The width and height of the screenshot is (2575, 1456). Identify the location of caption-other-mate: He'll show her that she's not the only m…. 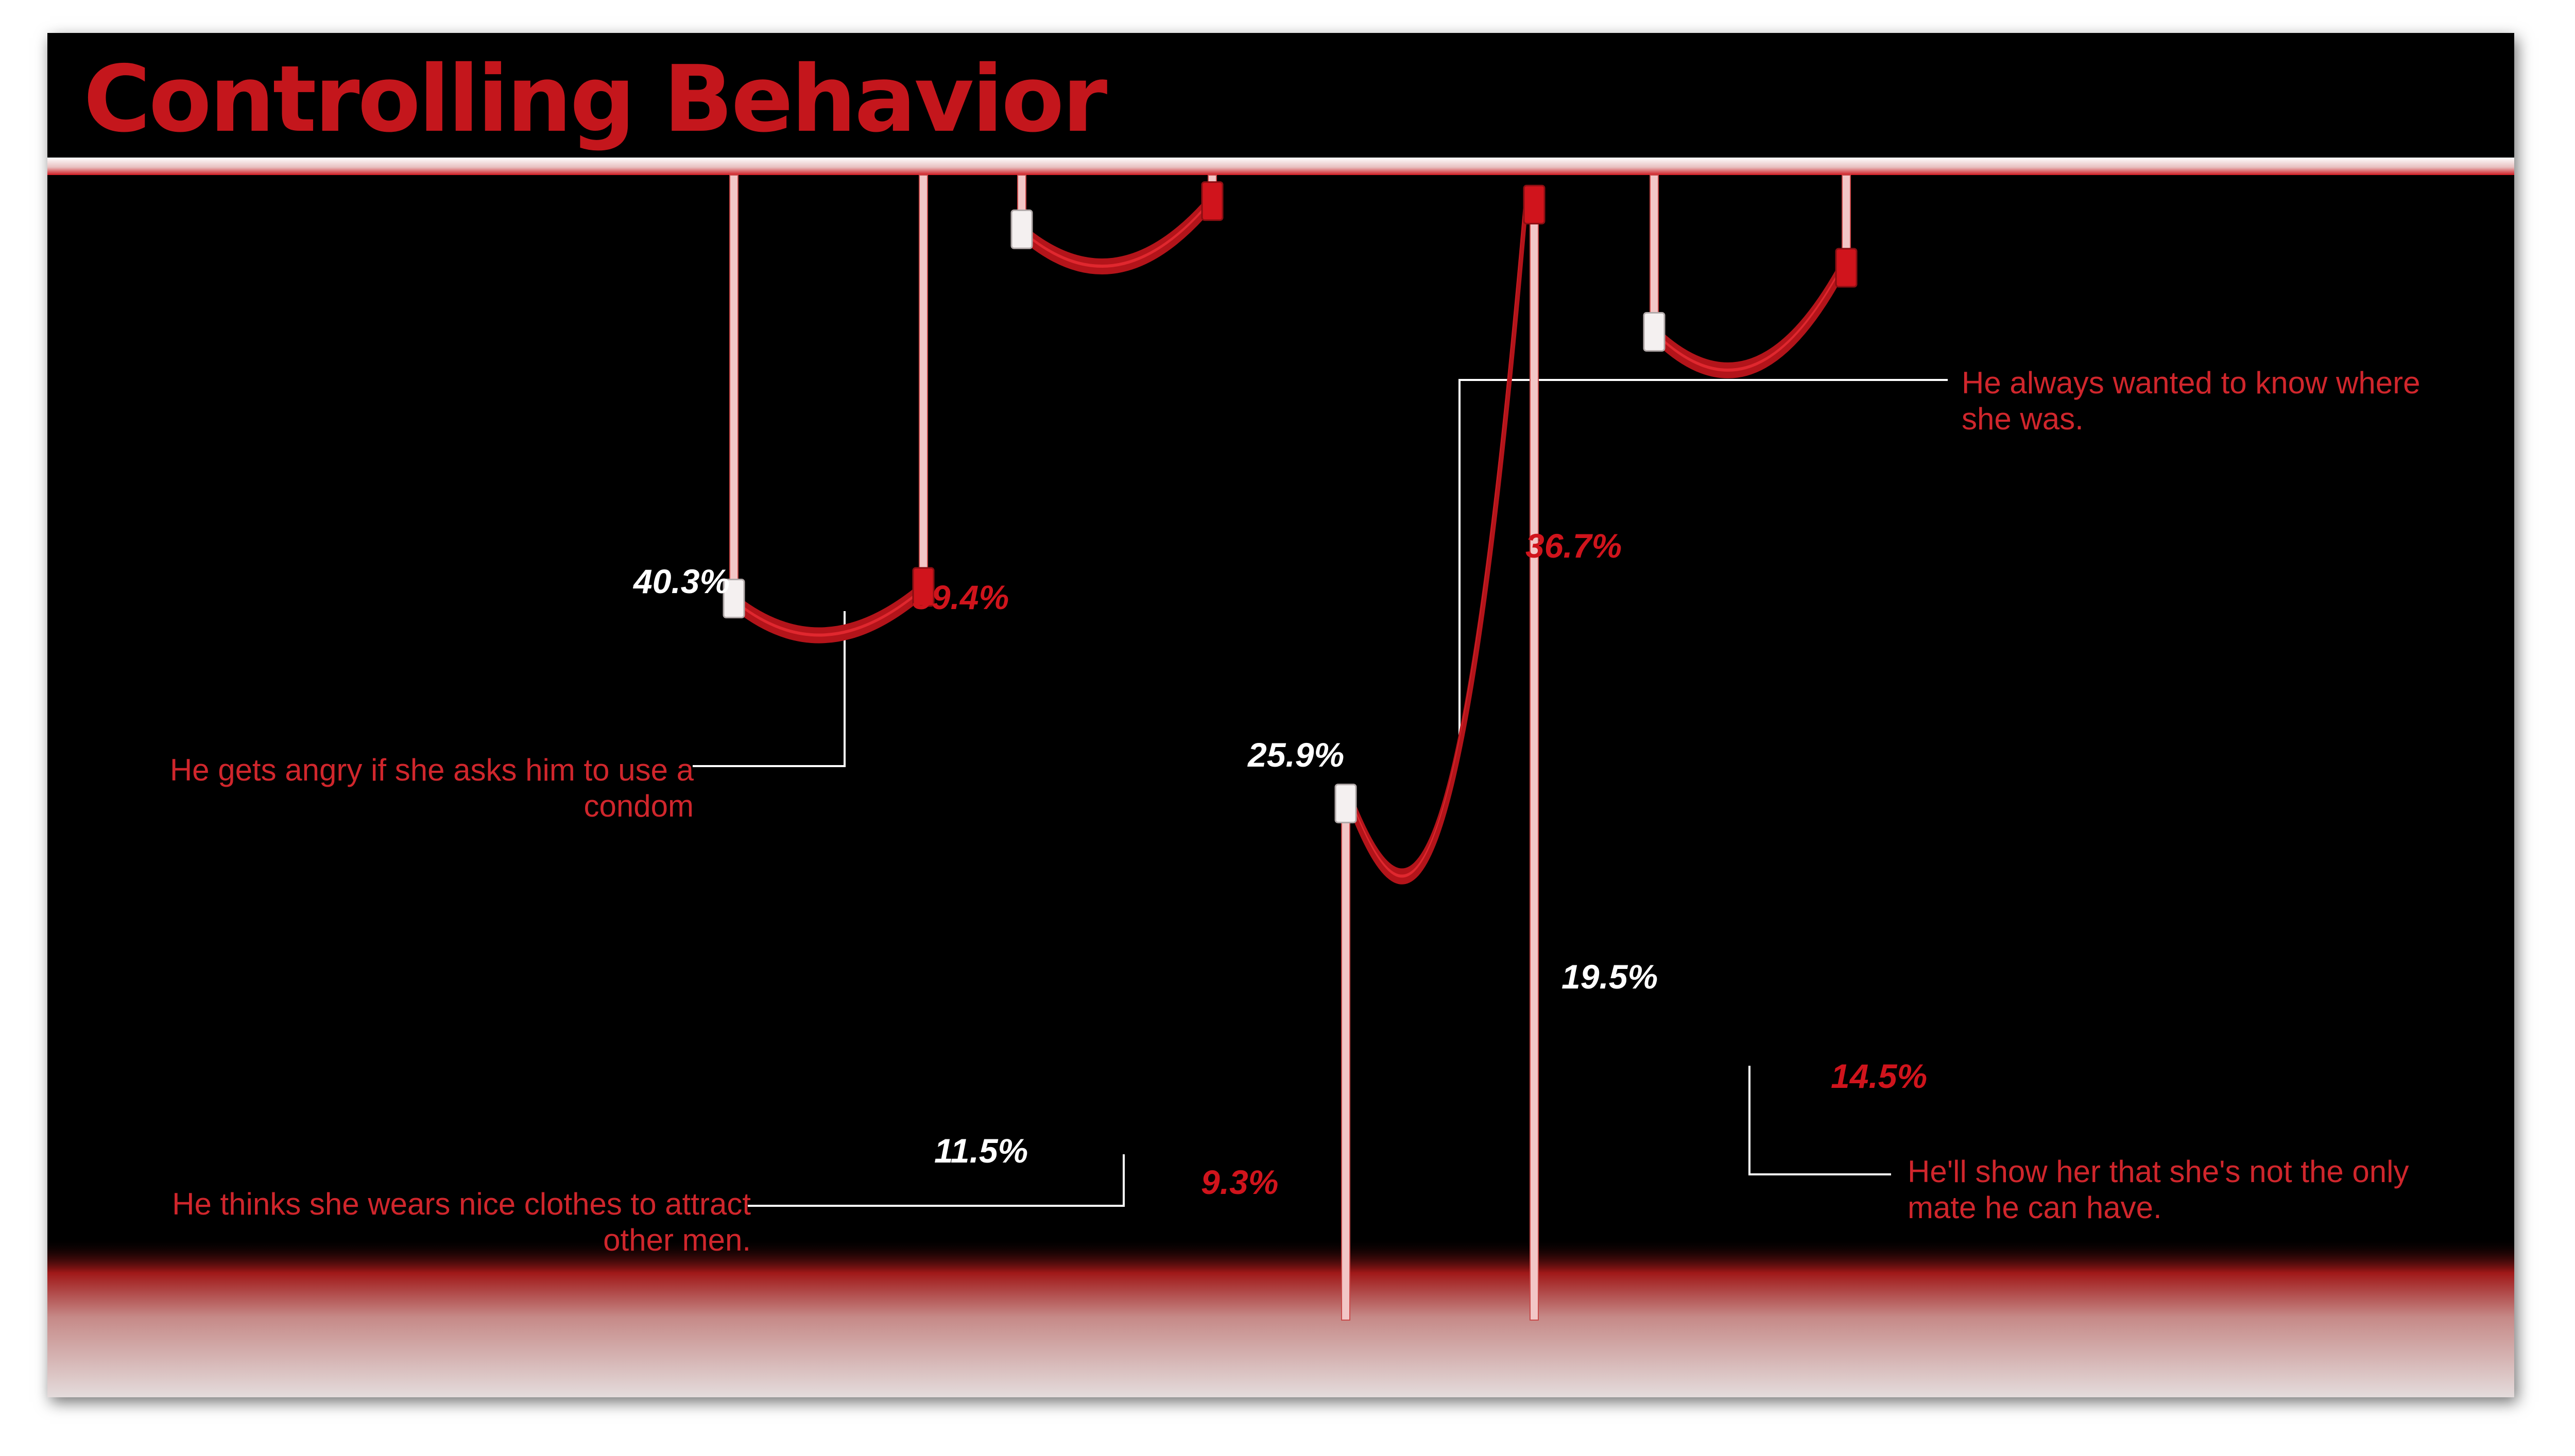
(2158, 1189).